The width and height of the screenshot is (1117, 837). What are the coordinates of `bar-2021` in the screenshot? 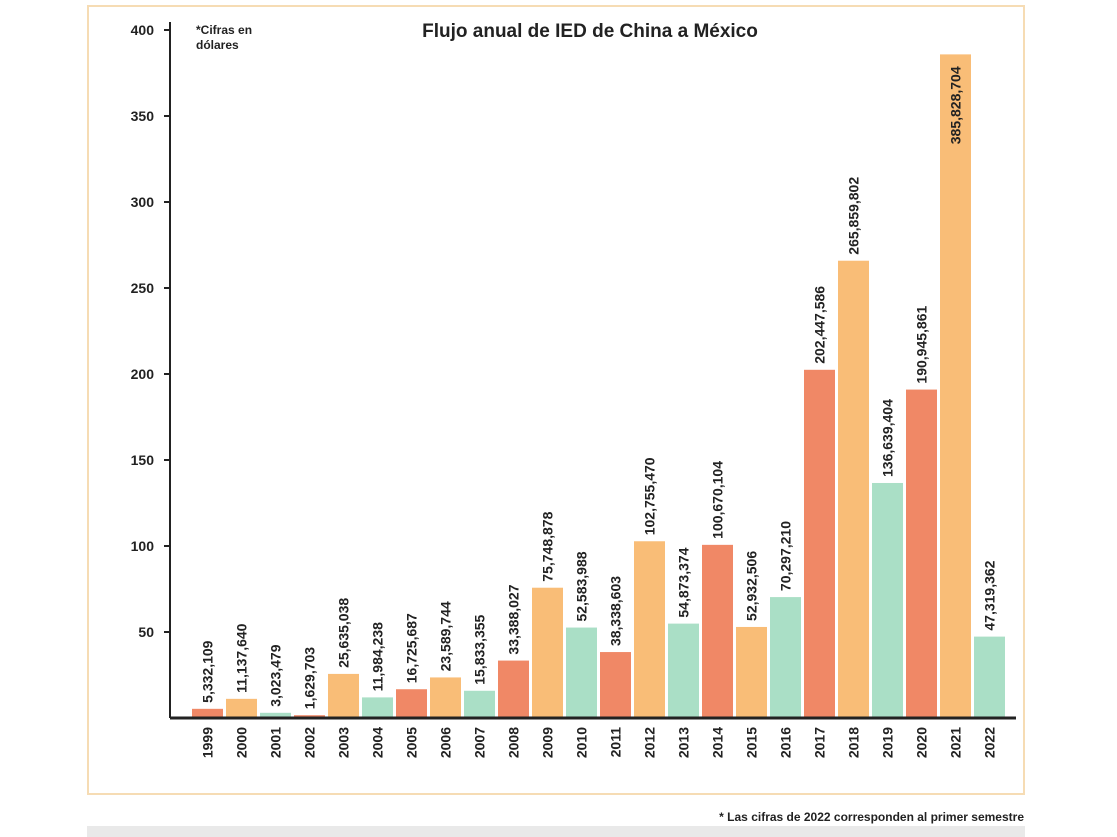 It's located at (955, 386).